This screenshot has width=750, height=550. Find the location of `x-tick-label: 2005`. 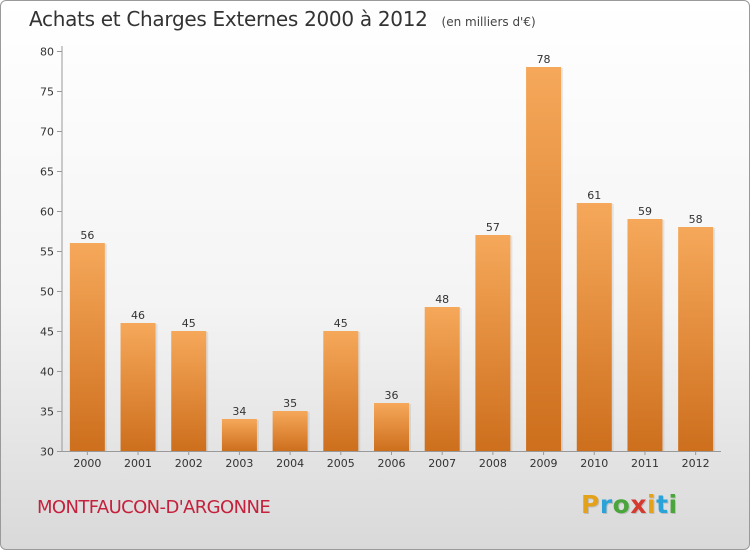

x-tick-label: 2005 is located at coordinates (341, 463).